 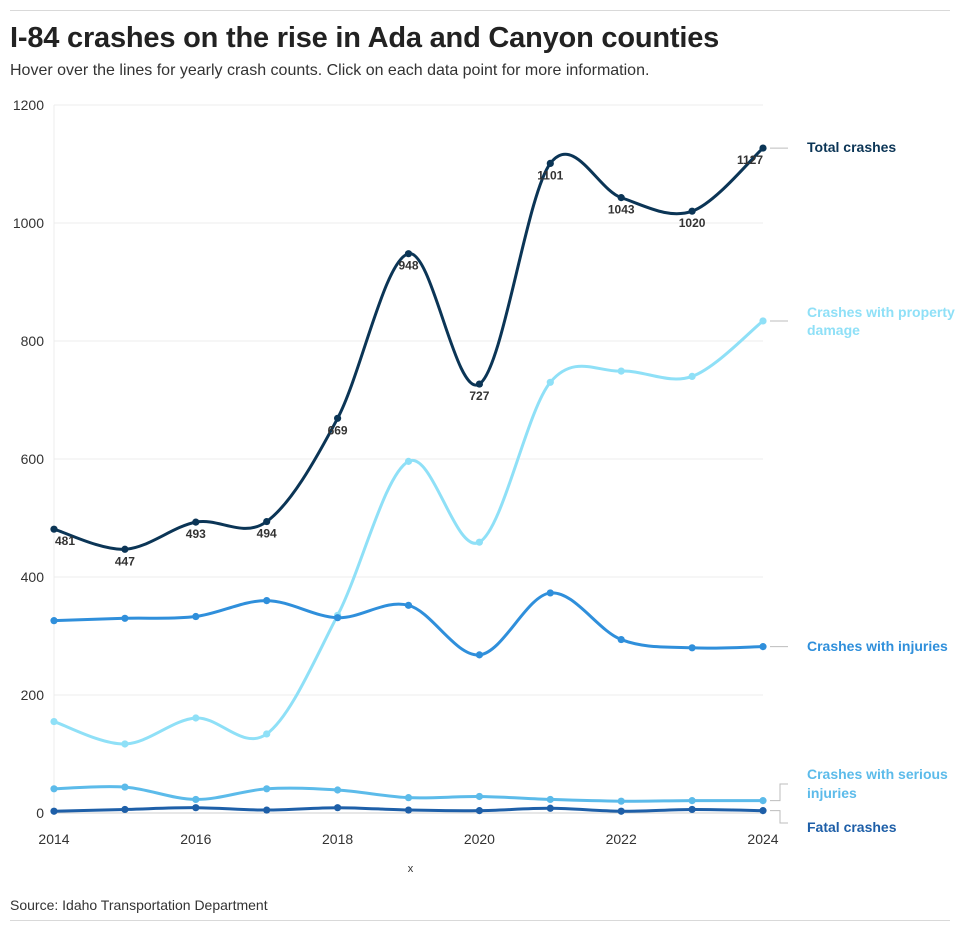 I want to click on series-label: injuries, so click(x=832, y=793).